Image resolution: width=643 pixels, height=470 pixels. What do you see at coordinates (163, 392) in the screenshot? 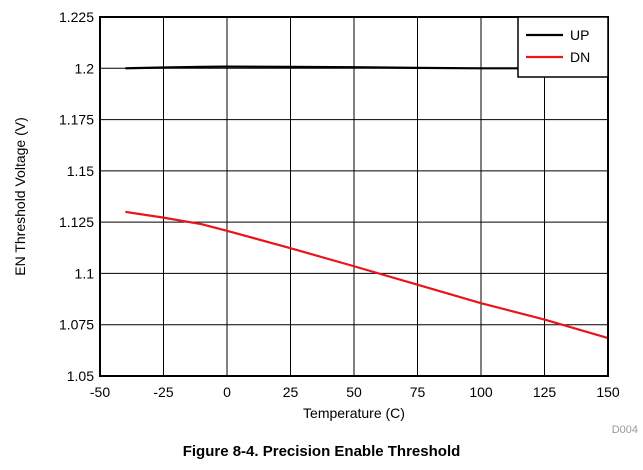
I see `x-tick-label: -25` at bounding box center [163, 392].